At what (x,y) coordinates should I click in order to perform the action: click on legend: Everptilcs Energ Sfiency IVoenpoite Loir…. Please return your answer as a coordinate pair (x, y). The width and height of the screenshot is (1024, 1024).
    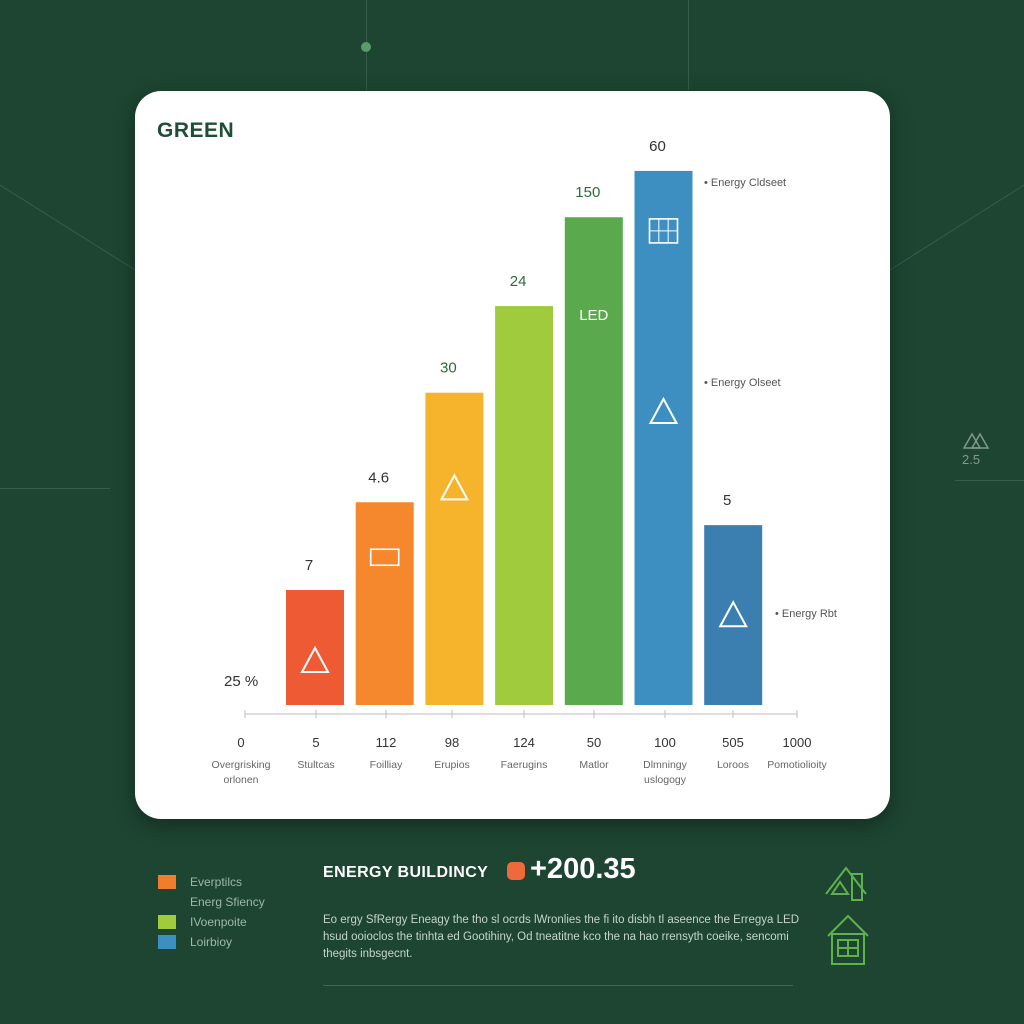
    Looking at the image, I should click on (211, 912).